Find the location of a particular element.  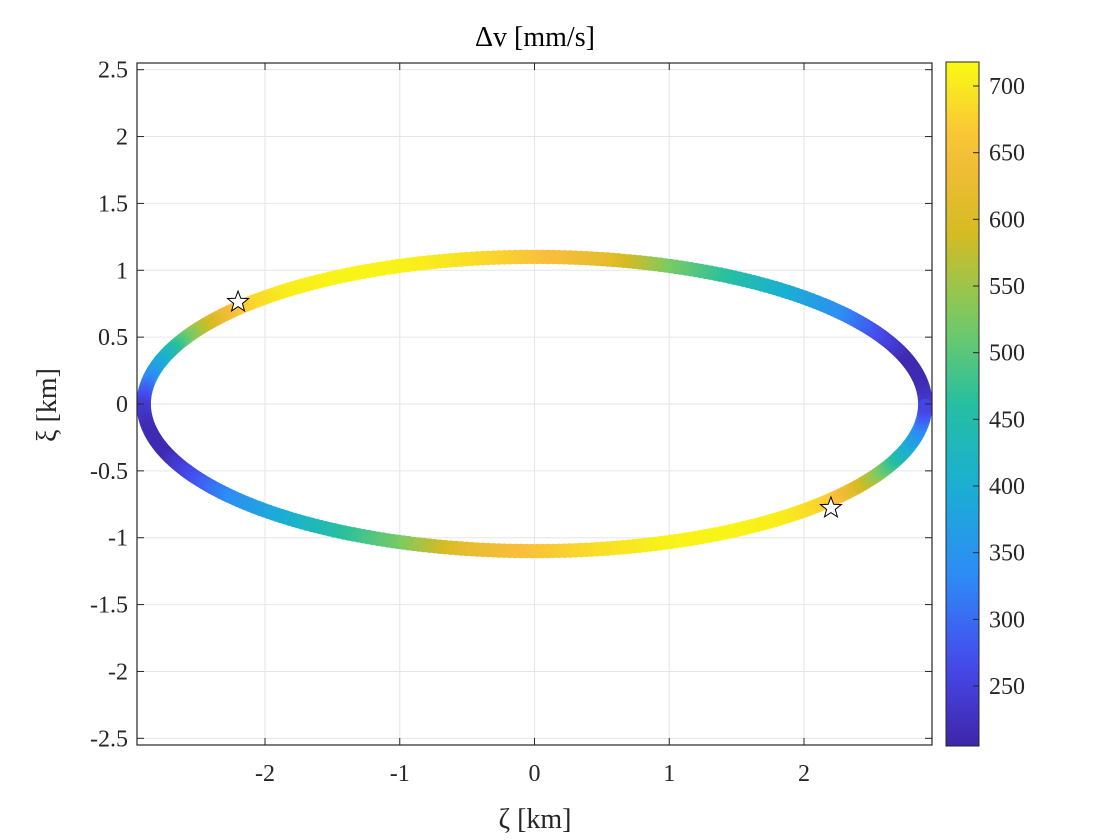

colorbar-tick-label: 300 is located at coordinates (1007, 620).